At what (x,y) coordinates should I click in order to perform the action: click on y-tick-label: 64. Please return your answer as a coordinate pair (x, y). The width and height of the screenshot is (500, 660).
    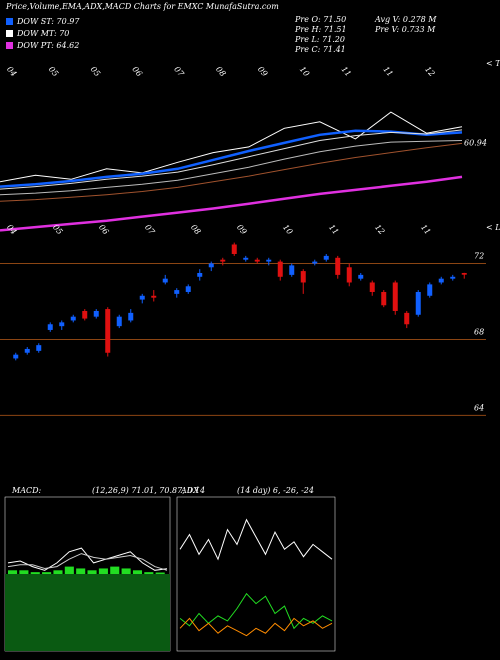
    Looking at the image, I should click on (479, 407).